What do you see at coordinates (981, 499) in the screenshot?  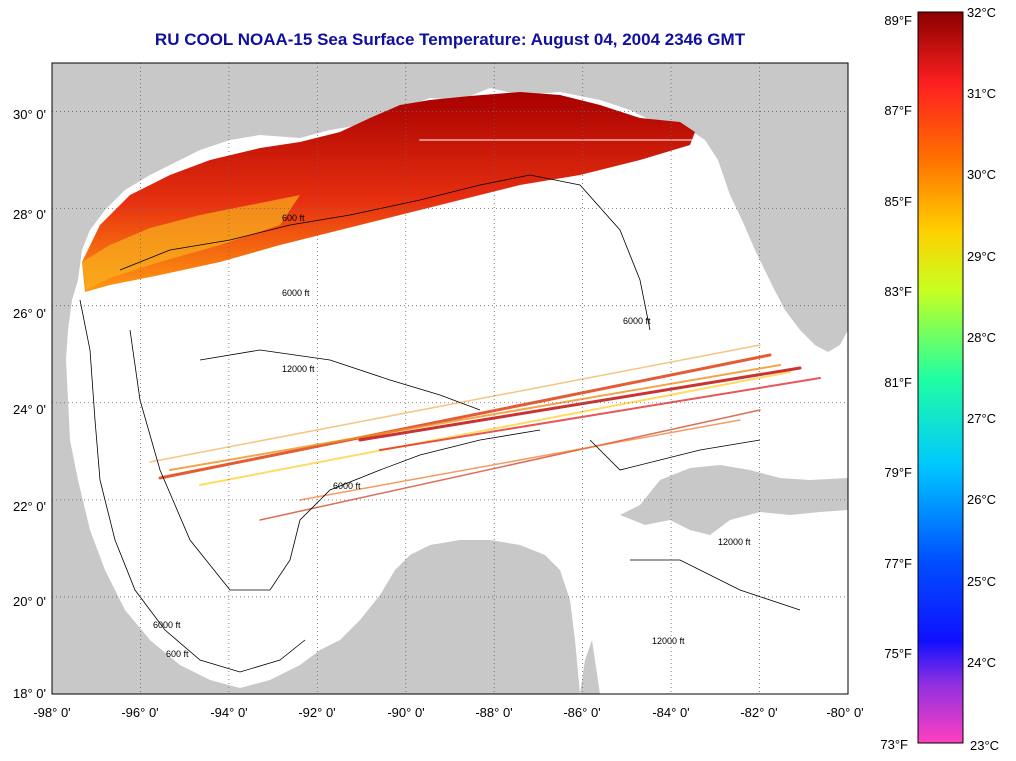 I see `celsius-label: 26°C` at bounding box center [981, 499].